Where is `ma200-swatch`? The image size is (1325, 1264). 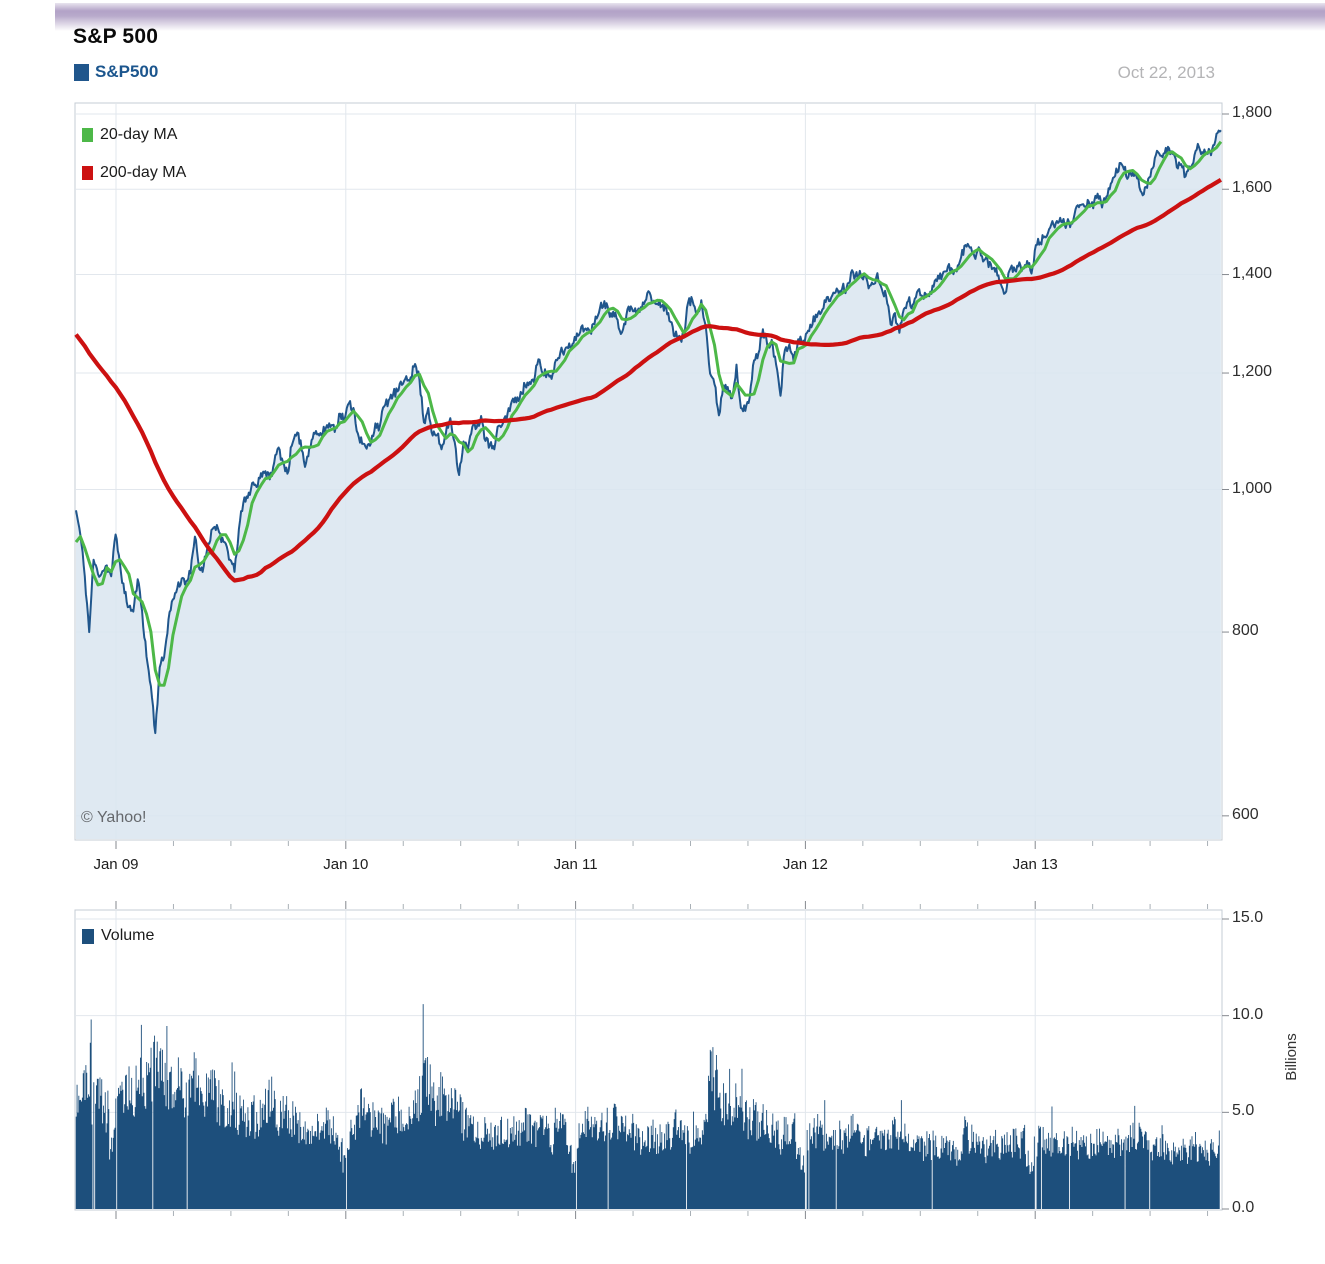
ma200-swatch is located at coordinates (87, 173).